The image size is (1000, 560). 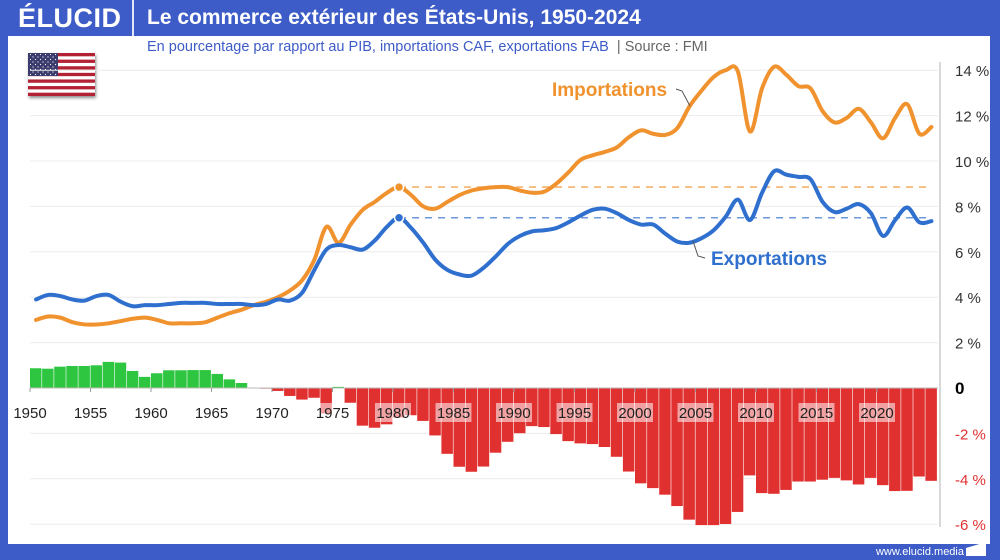 What do you see at coordinates (972, 71) in the screenshot?
I see `y-tick-label: 14 %` at bounding box center [972, 71].